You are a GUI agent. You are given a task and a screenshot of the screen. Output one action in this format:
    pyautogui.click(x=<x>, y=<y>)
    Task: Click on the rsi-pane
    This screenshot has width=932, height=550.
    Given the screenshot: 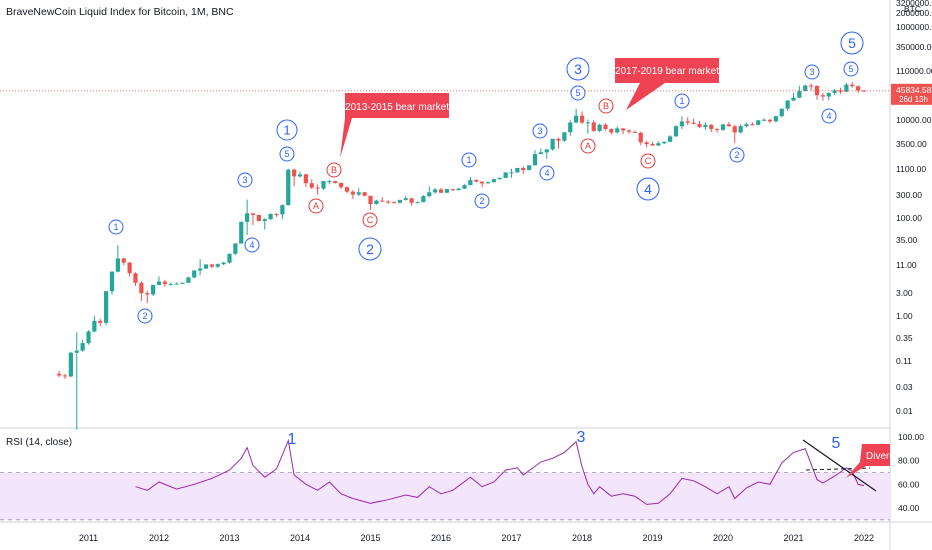 What is the action you would take?
    pyautogui.click(x=445, y=479)
    